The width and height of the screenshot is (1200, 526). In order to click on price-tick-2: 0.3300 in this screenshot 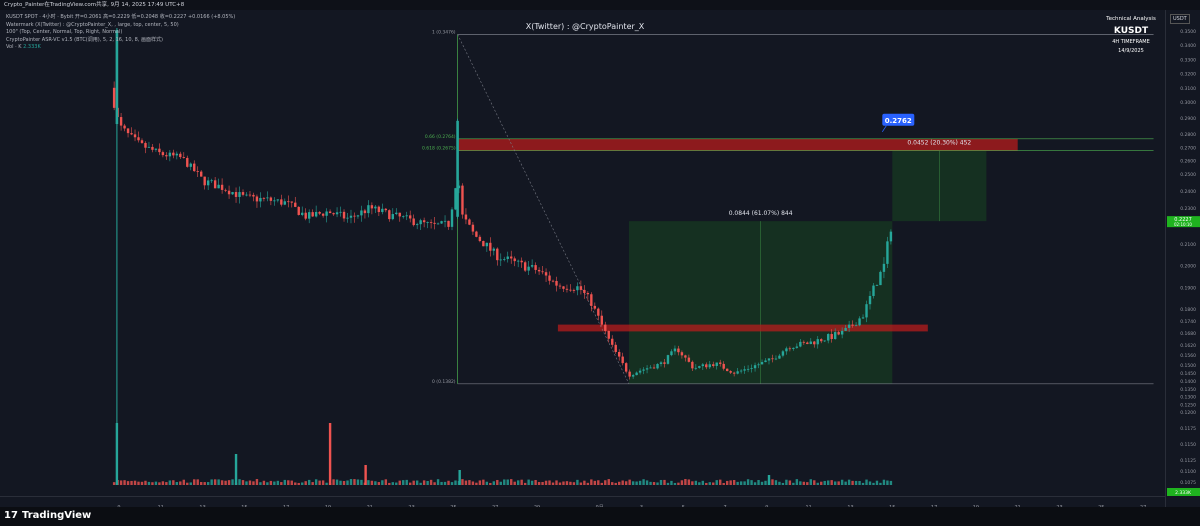, I will do `click(1188, 60)`.